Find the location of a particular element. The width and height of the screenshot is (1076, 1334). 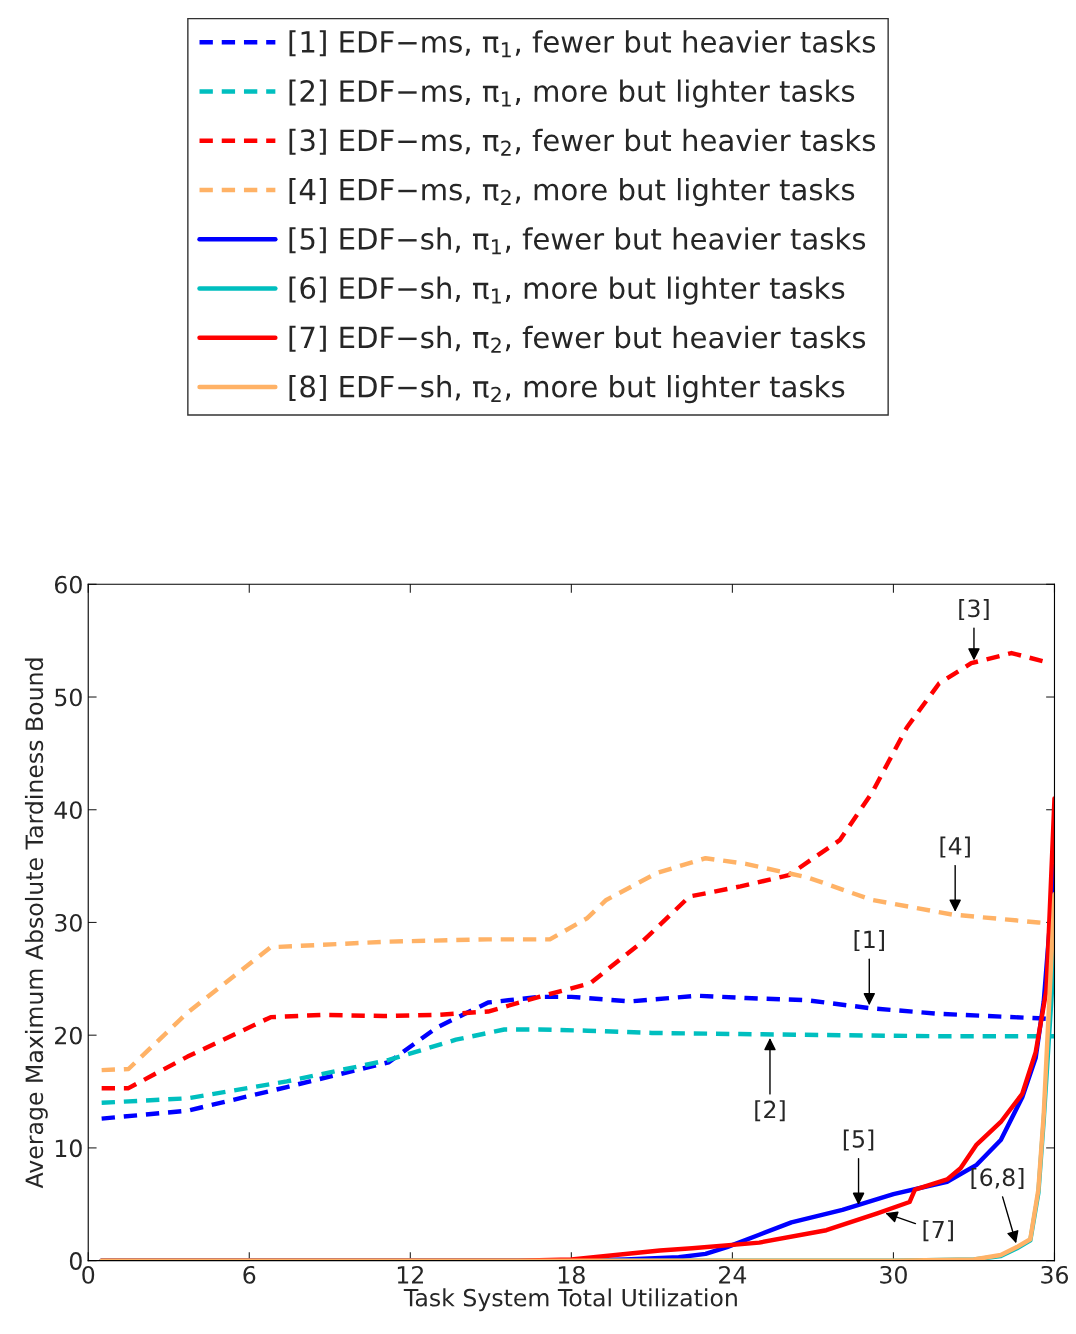

legend-label: [6] EDF−sh, π$_{1}$, more but lighter tasks is located at coordinates (567, 290).